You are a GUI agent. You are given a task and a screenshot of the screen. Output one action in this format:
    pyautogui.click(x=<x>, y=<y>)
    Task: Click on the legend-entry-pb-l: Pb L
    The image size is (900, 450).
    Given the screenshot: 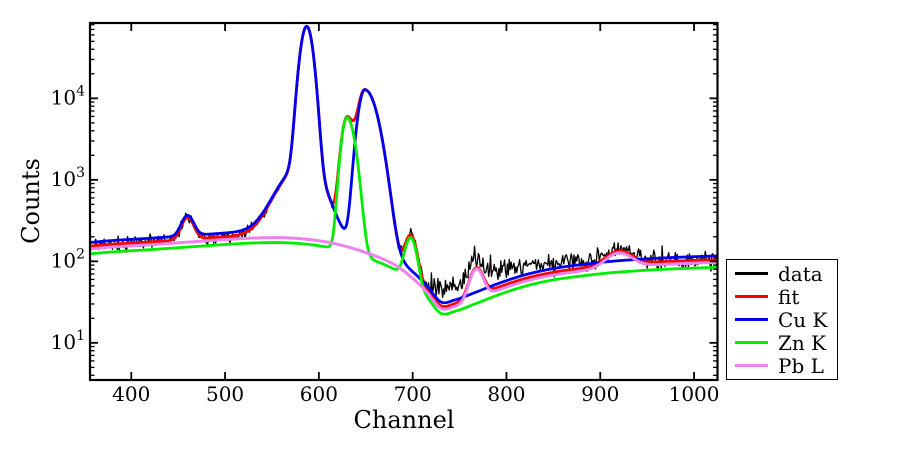 What is the action you would take?
    pyautogui.click(x=782, y=366)
    